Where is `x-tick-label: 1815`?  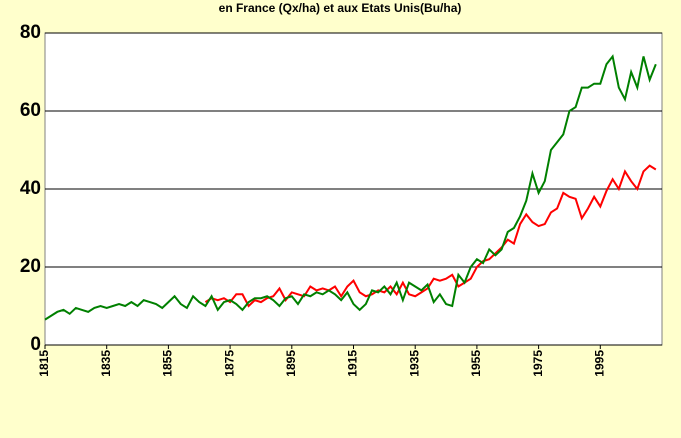 x-tick-label: 1815 is located at coordinates (44, 363).